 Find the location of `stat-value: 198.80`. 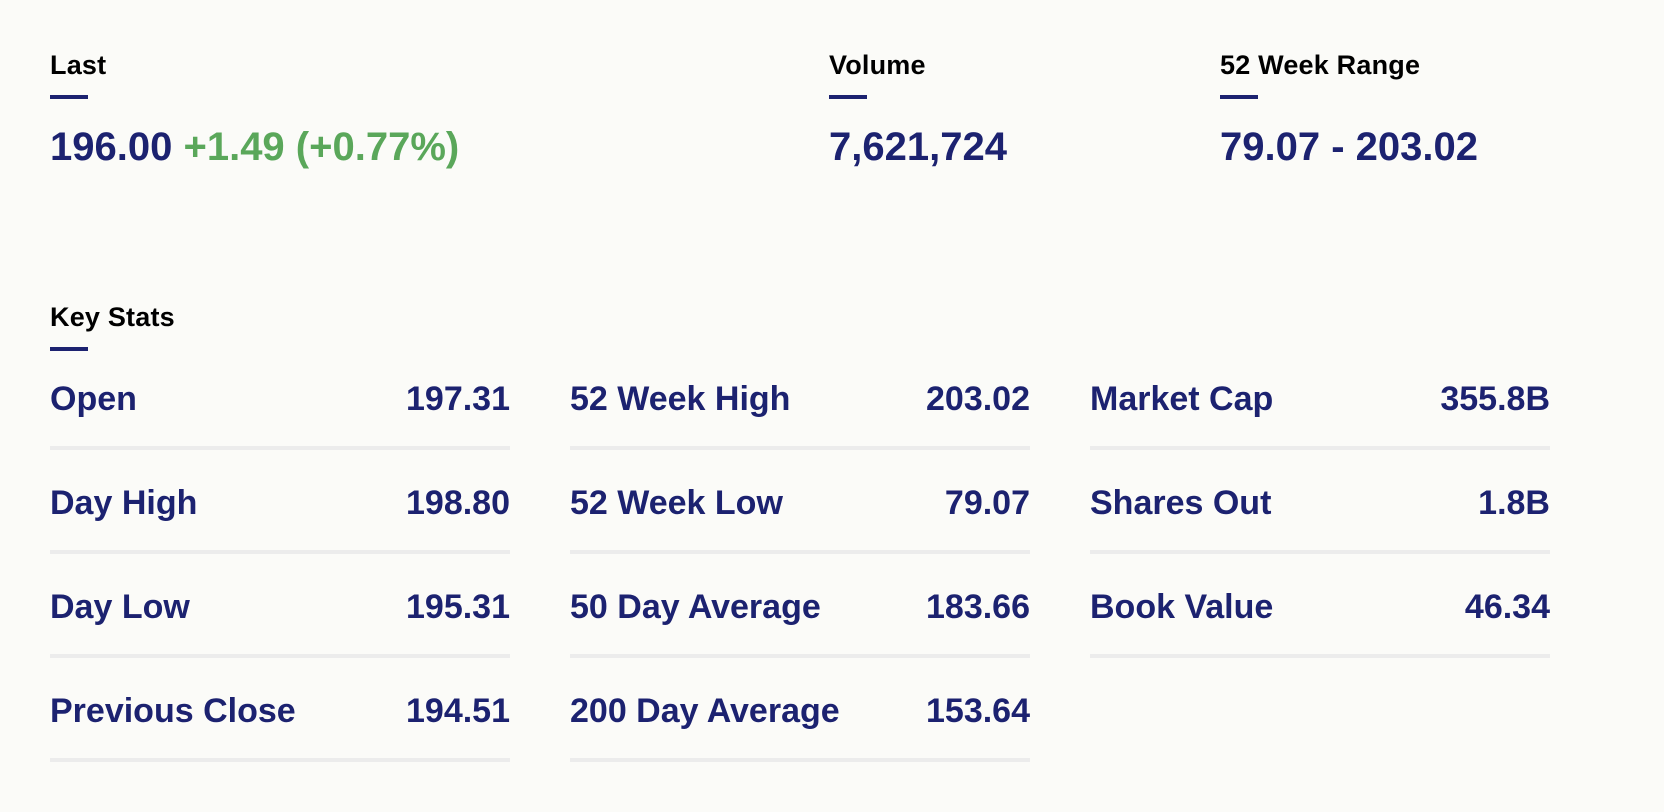

stat-value: 198.80 is located at coordinates (458, 503).